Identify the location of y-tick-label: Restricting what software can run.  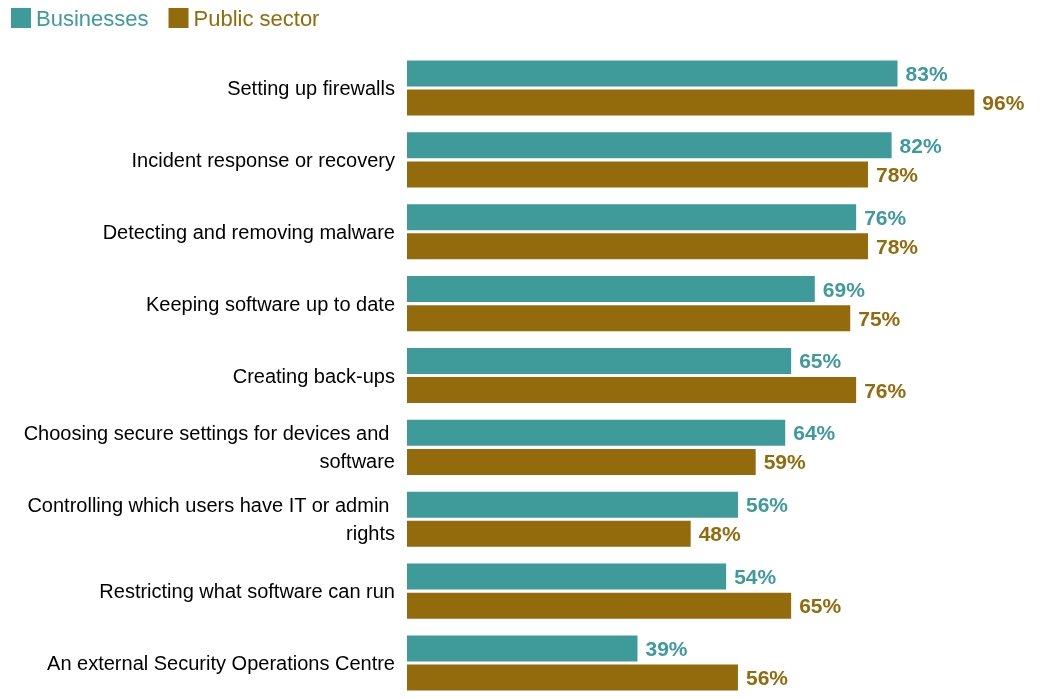
(247, 591).